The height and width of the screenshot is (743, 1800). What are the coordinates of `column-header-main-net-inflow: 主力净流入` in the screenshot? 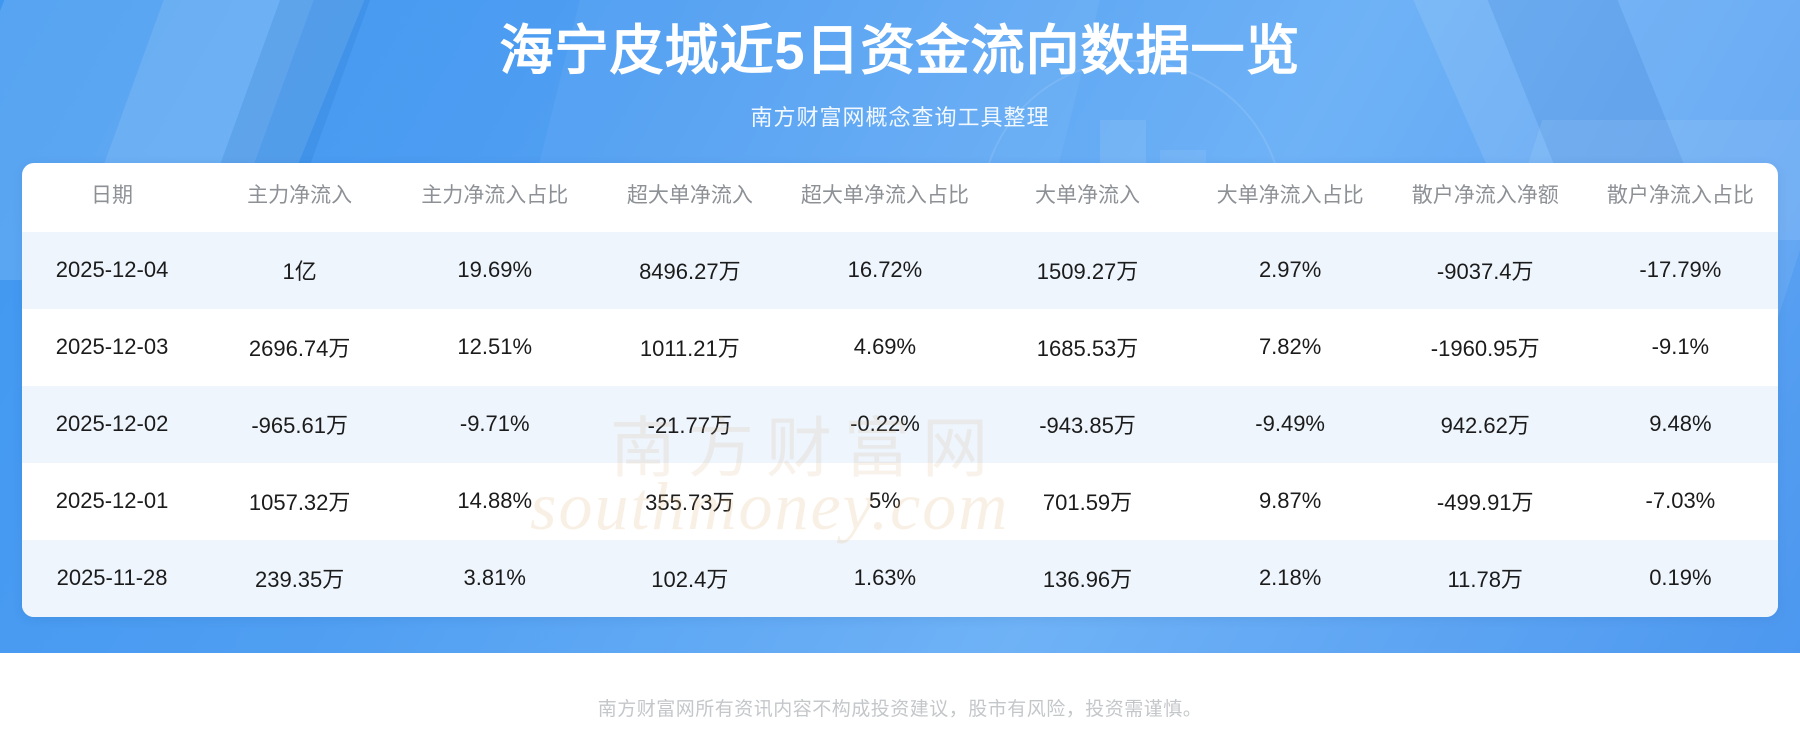 It's located at (300, 195).